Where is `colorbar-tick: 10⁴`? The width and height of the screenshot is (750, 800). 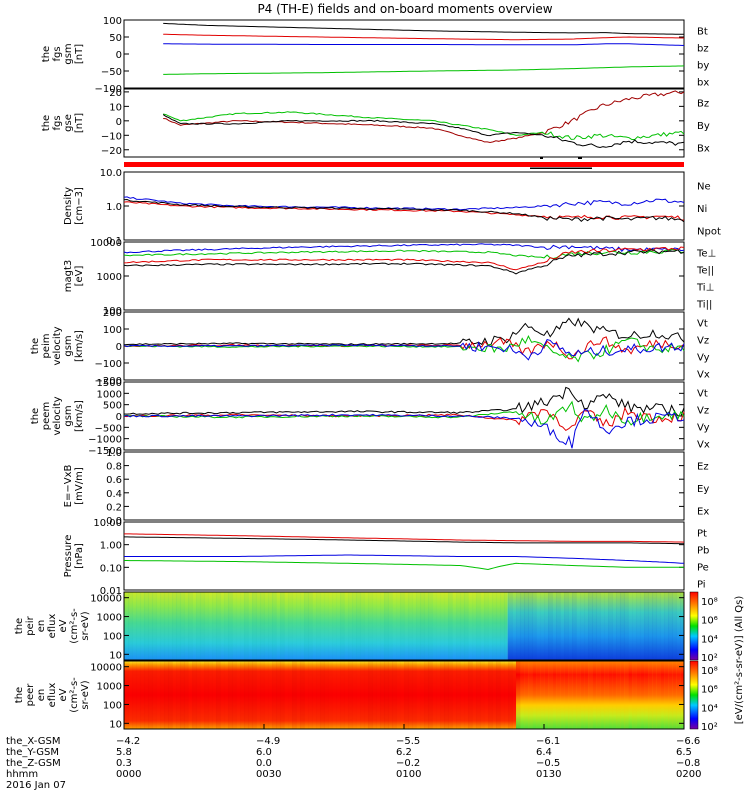
colorbar-tick: 10⁴ is located at coordinates (709, 639).